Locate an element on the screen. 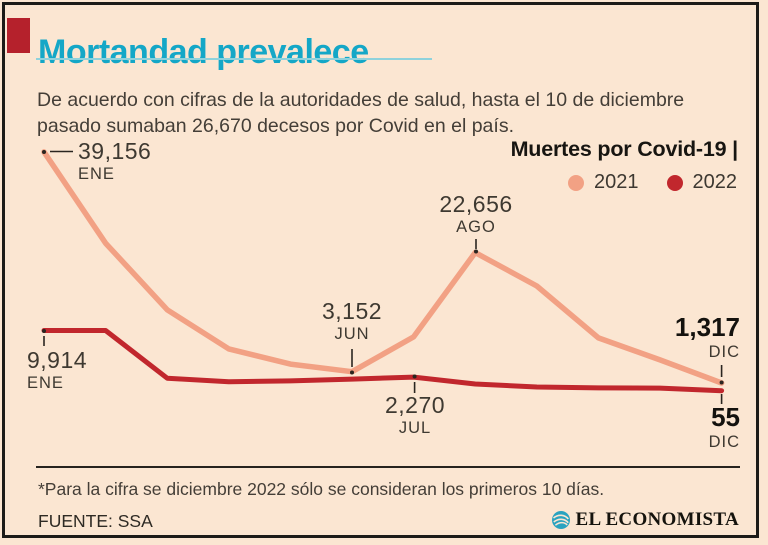  annotation-2021-dic: 1,317 DIC is located at coordinates (707, 336).